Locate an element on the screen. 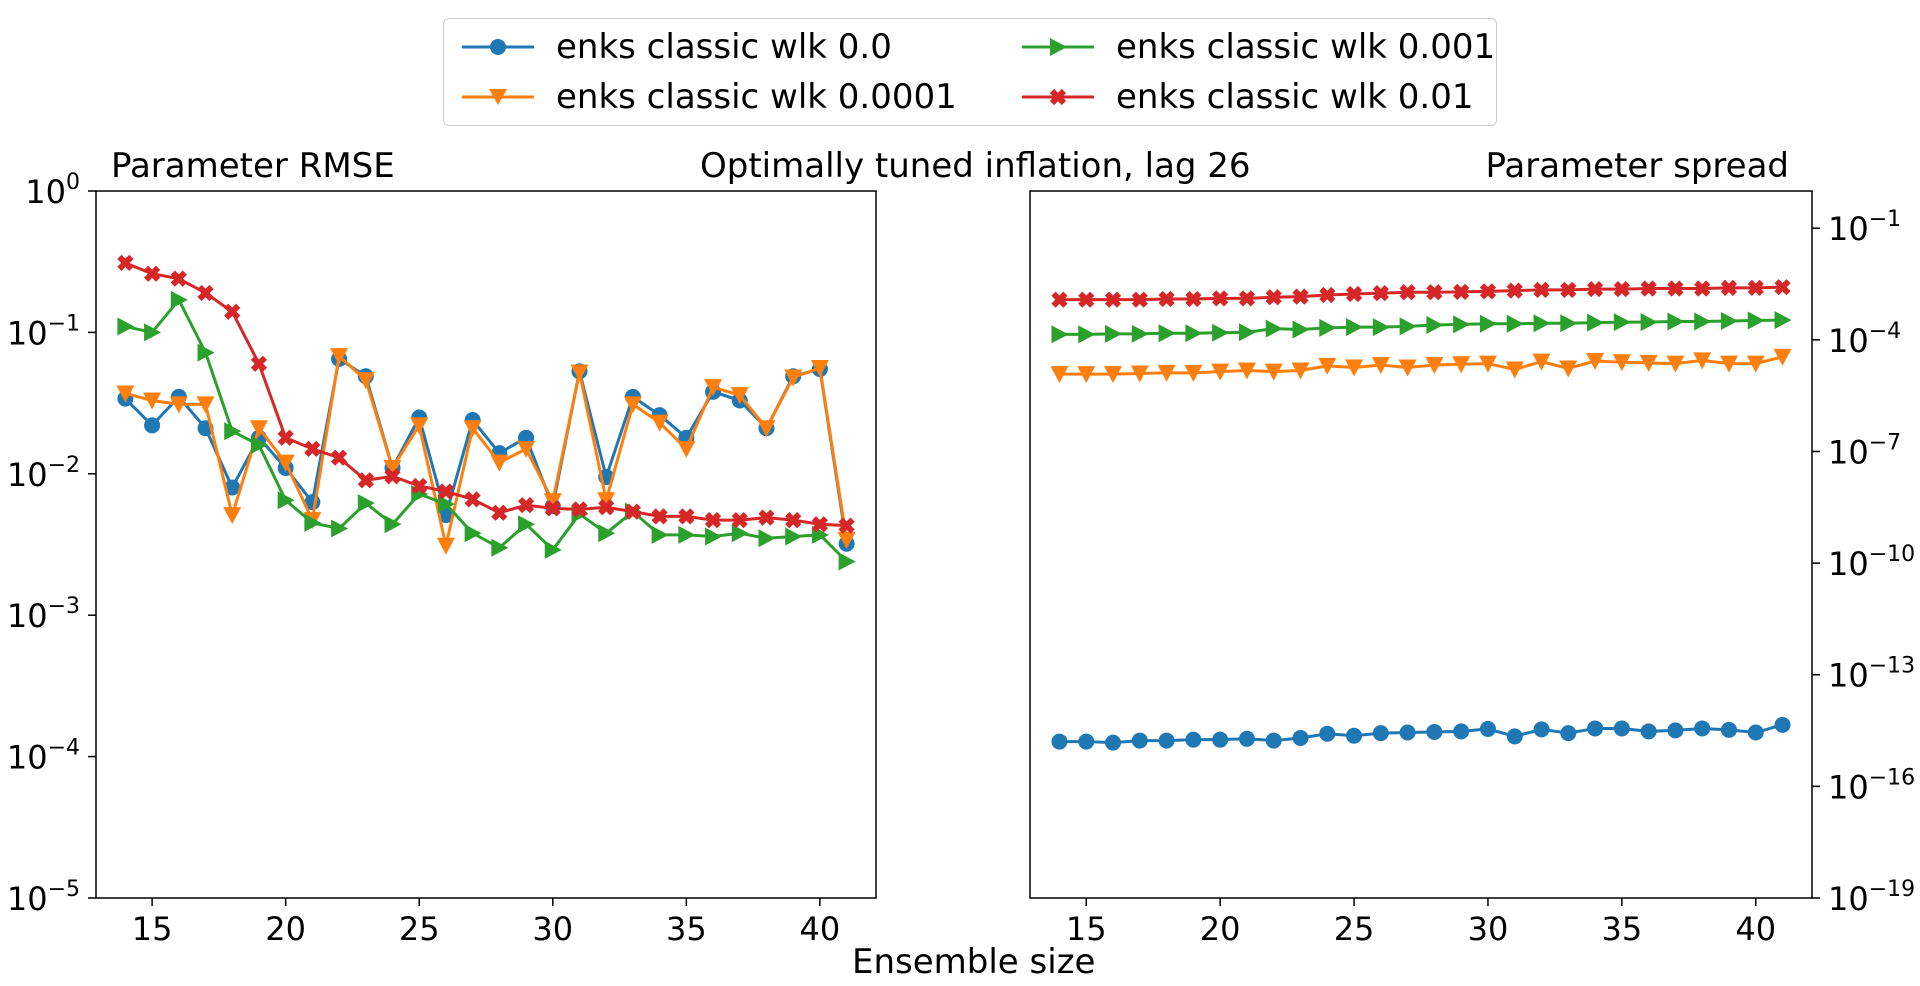 Image resolution: width=1920 pixels, height=986 pixels. y-tick-label: 10⁻³ is located at coordinates (43, 614).